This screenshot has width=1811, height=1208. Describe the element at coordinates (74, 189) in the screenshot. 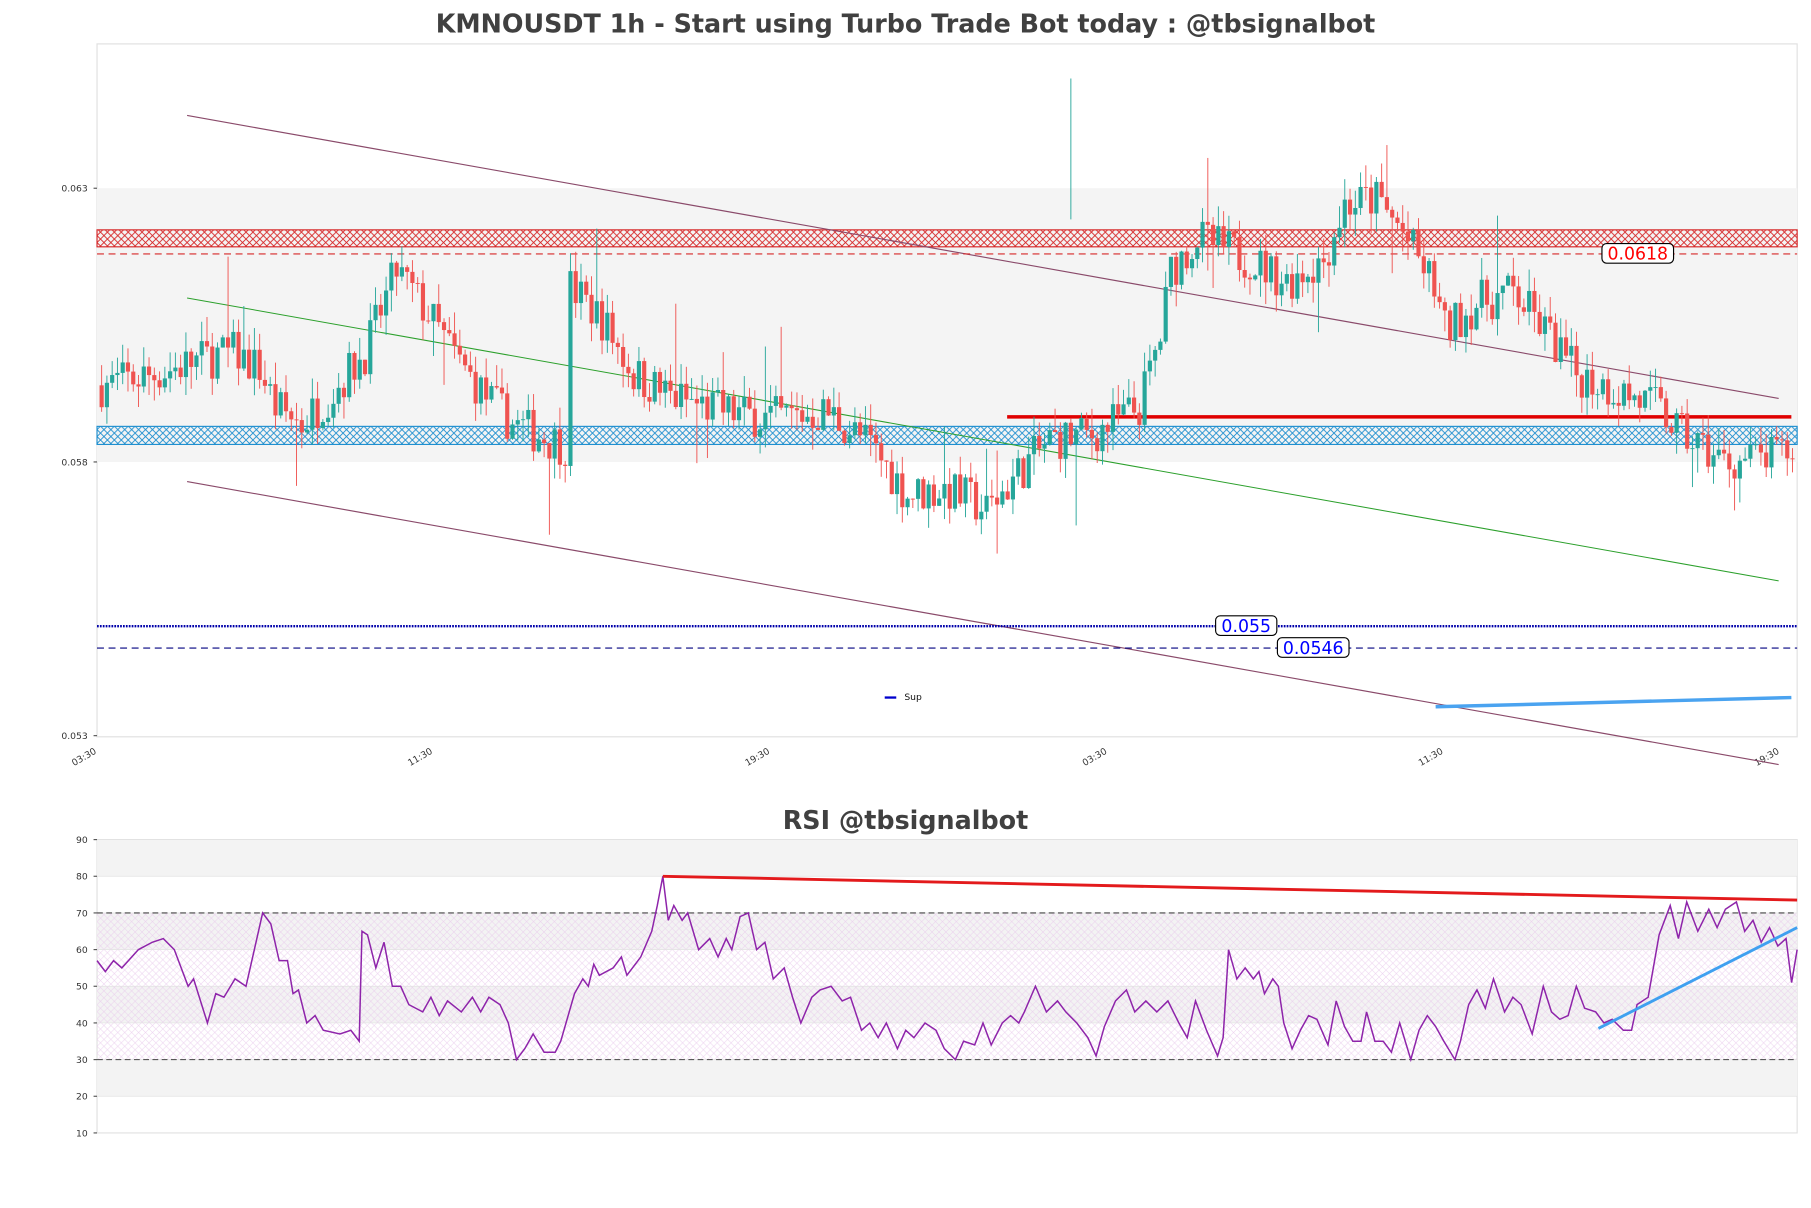

I see `y-tick-label: 0.063` at that location.